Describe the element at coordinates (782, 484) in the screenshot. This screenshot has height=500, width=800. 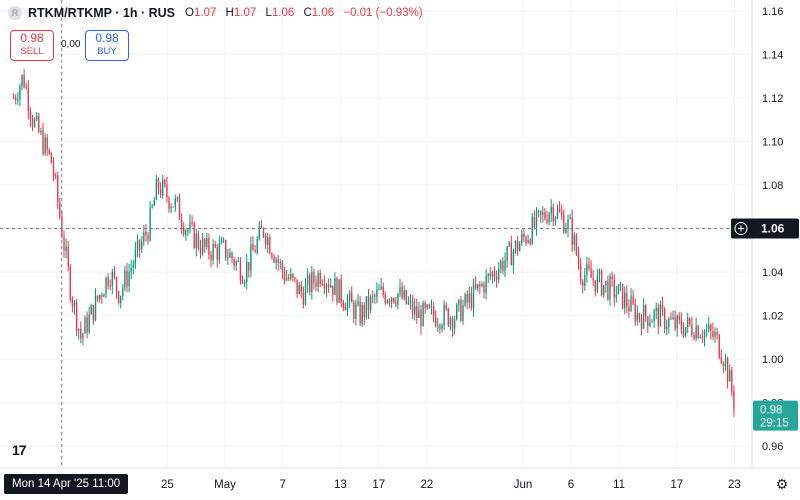
I see `gear-icon: ⚙` at that location.